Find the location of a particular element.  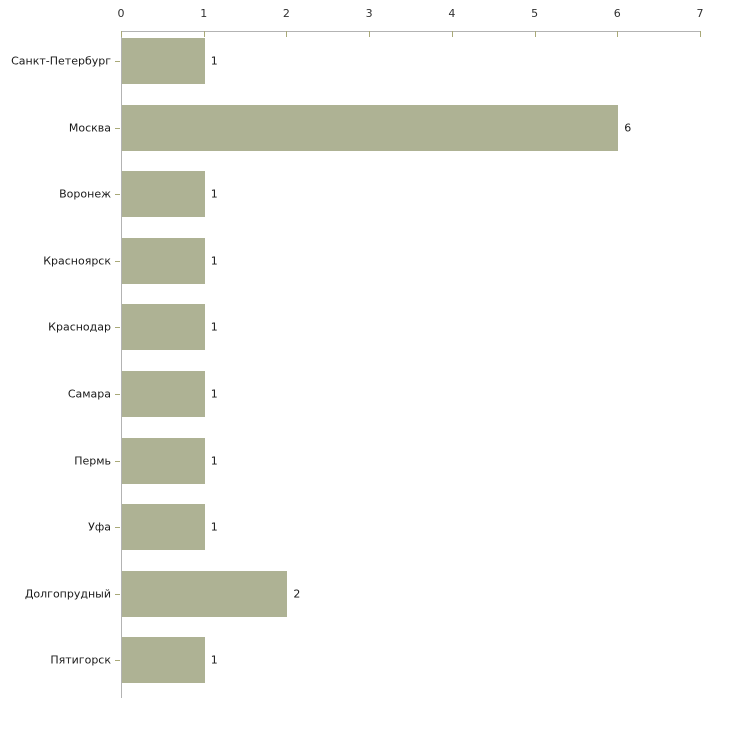

y-axis-category-label: Воронеж is located at coordinates (85, 194).